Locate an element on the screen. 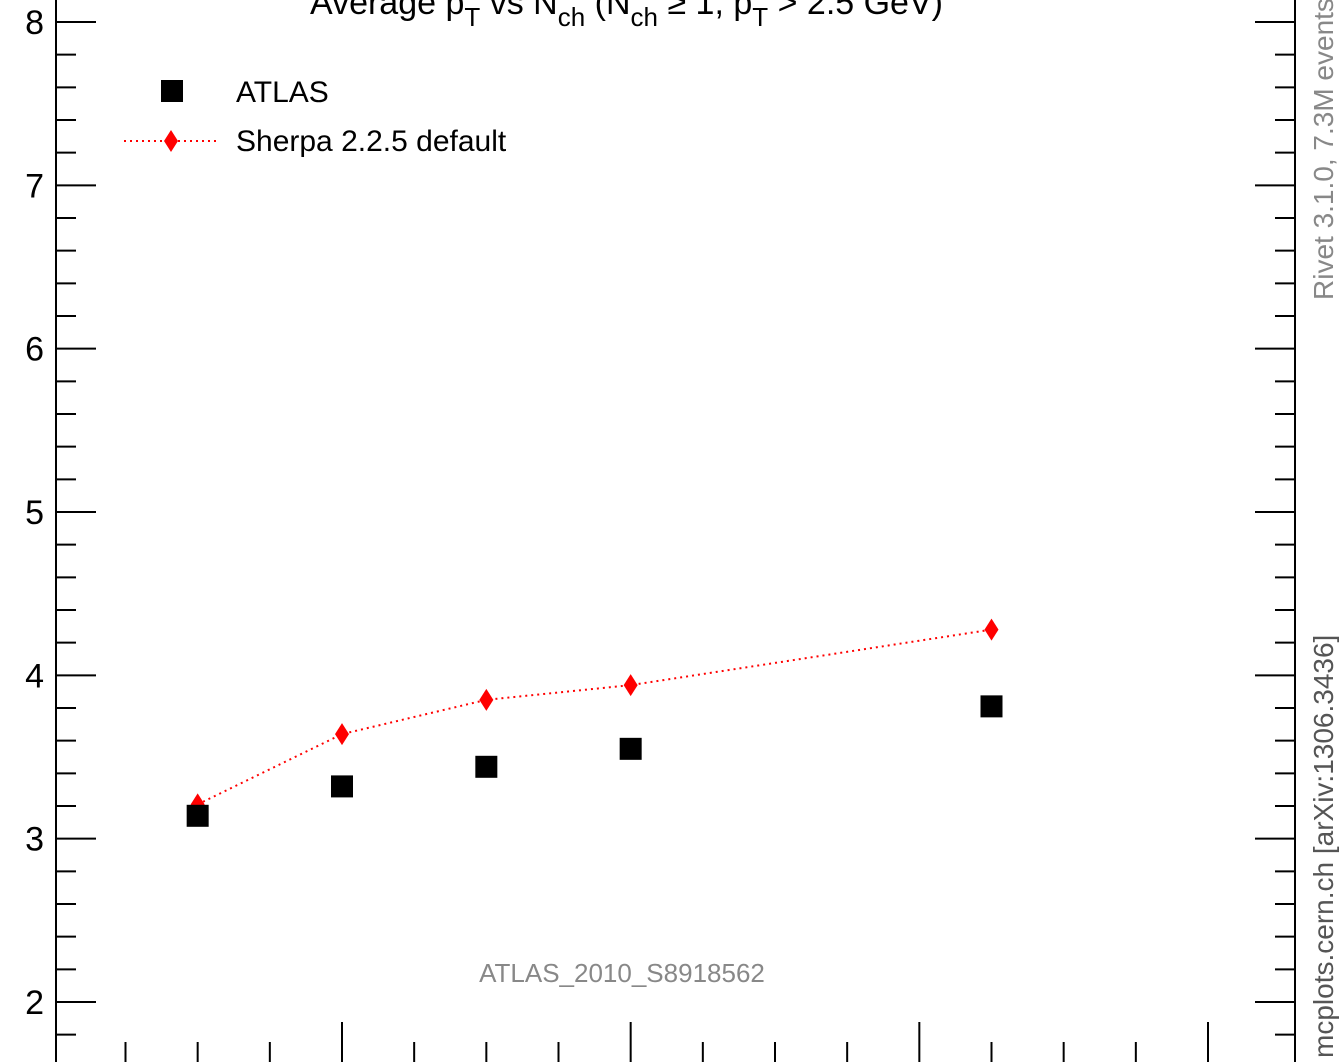  y-tick-label: 7 is located at coordinates (34, 186).